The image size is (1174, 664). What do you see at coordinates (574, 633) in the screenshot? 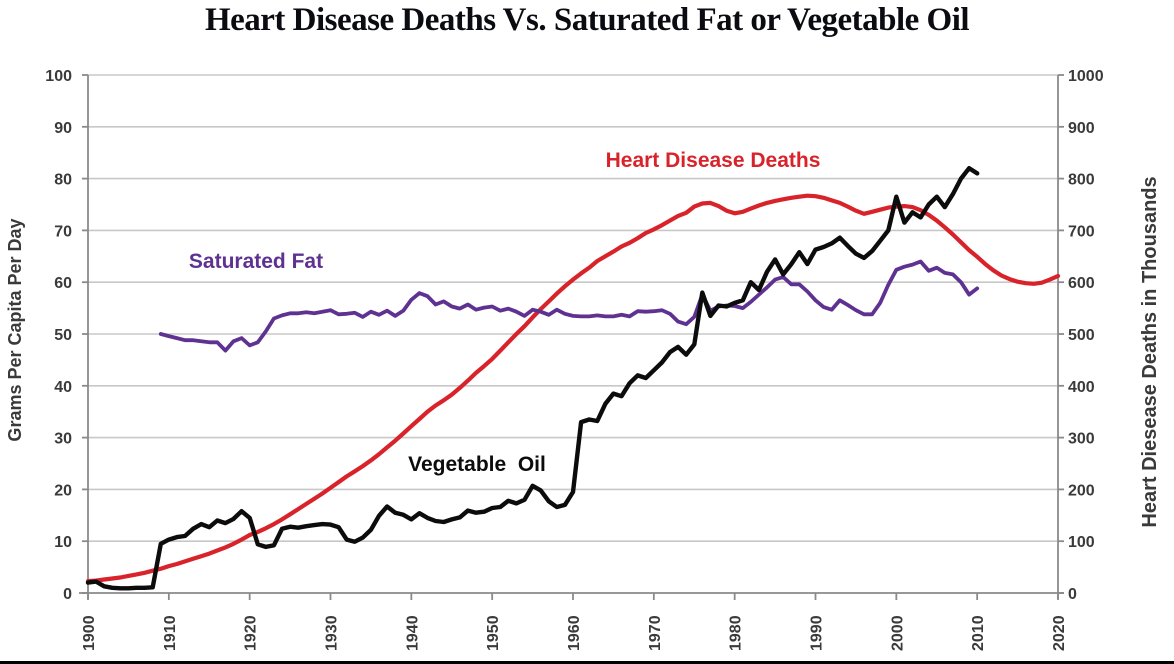
I see `x-tick-label: 1960` at bounding box center [574, 633].